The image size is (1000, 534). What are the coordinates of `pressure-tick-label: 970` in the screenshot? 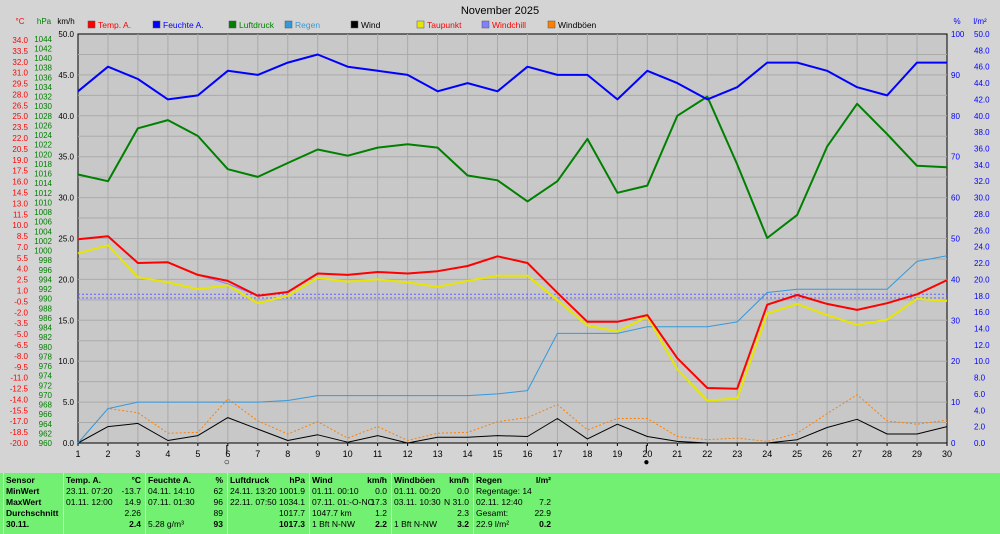 It's located at (46, 395).